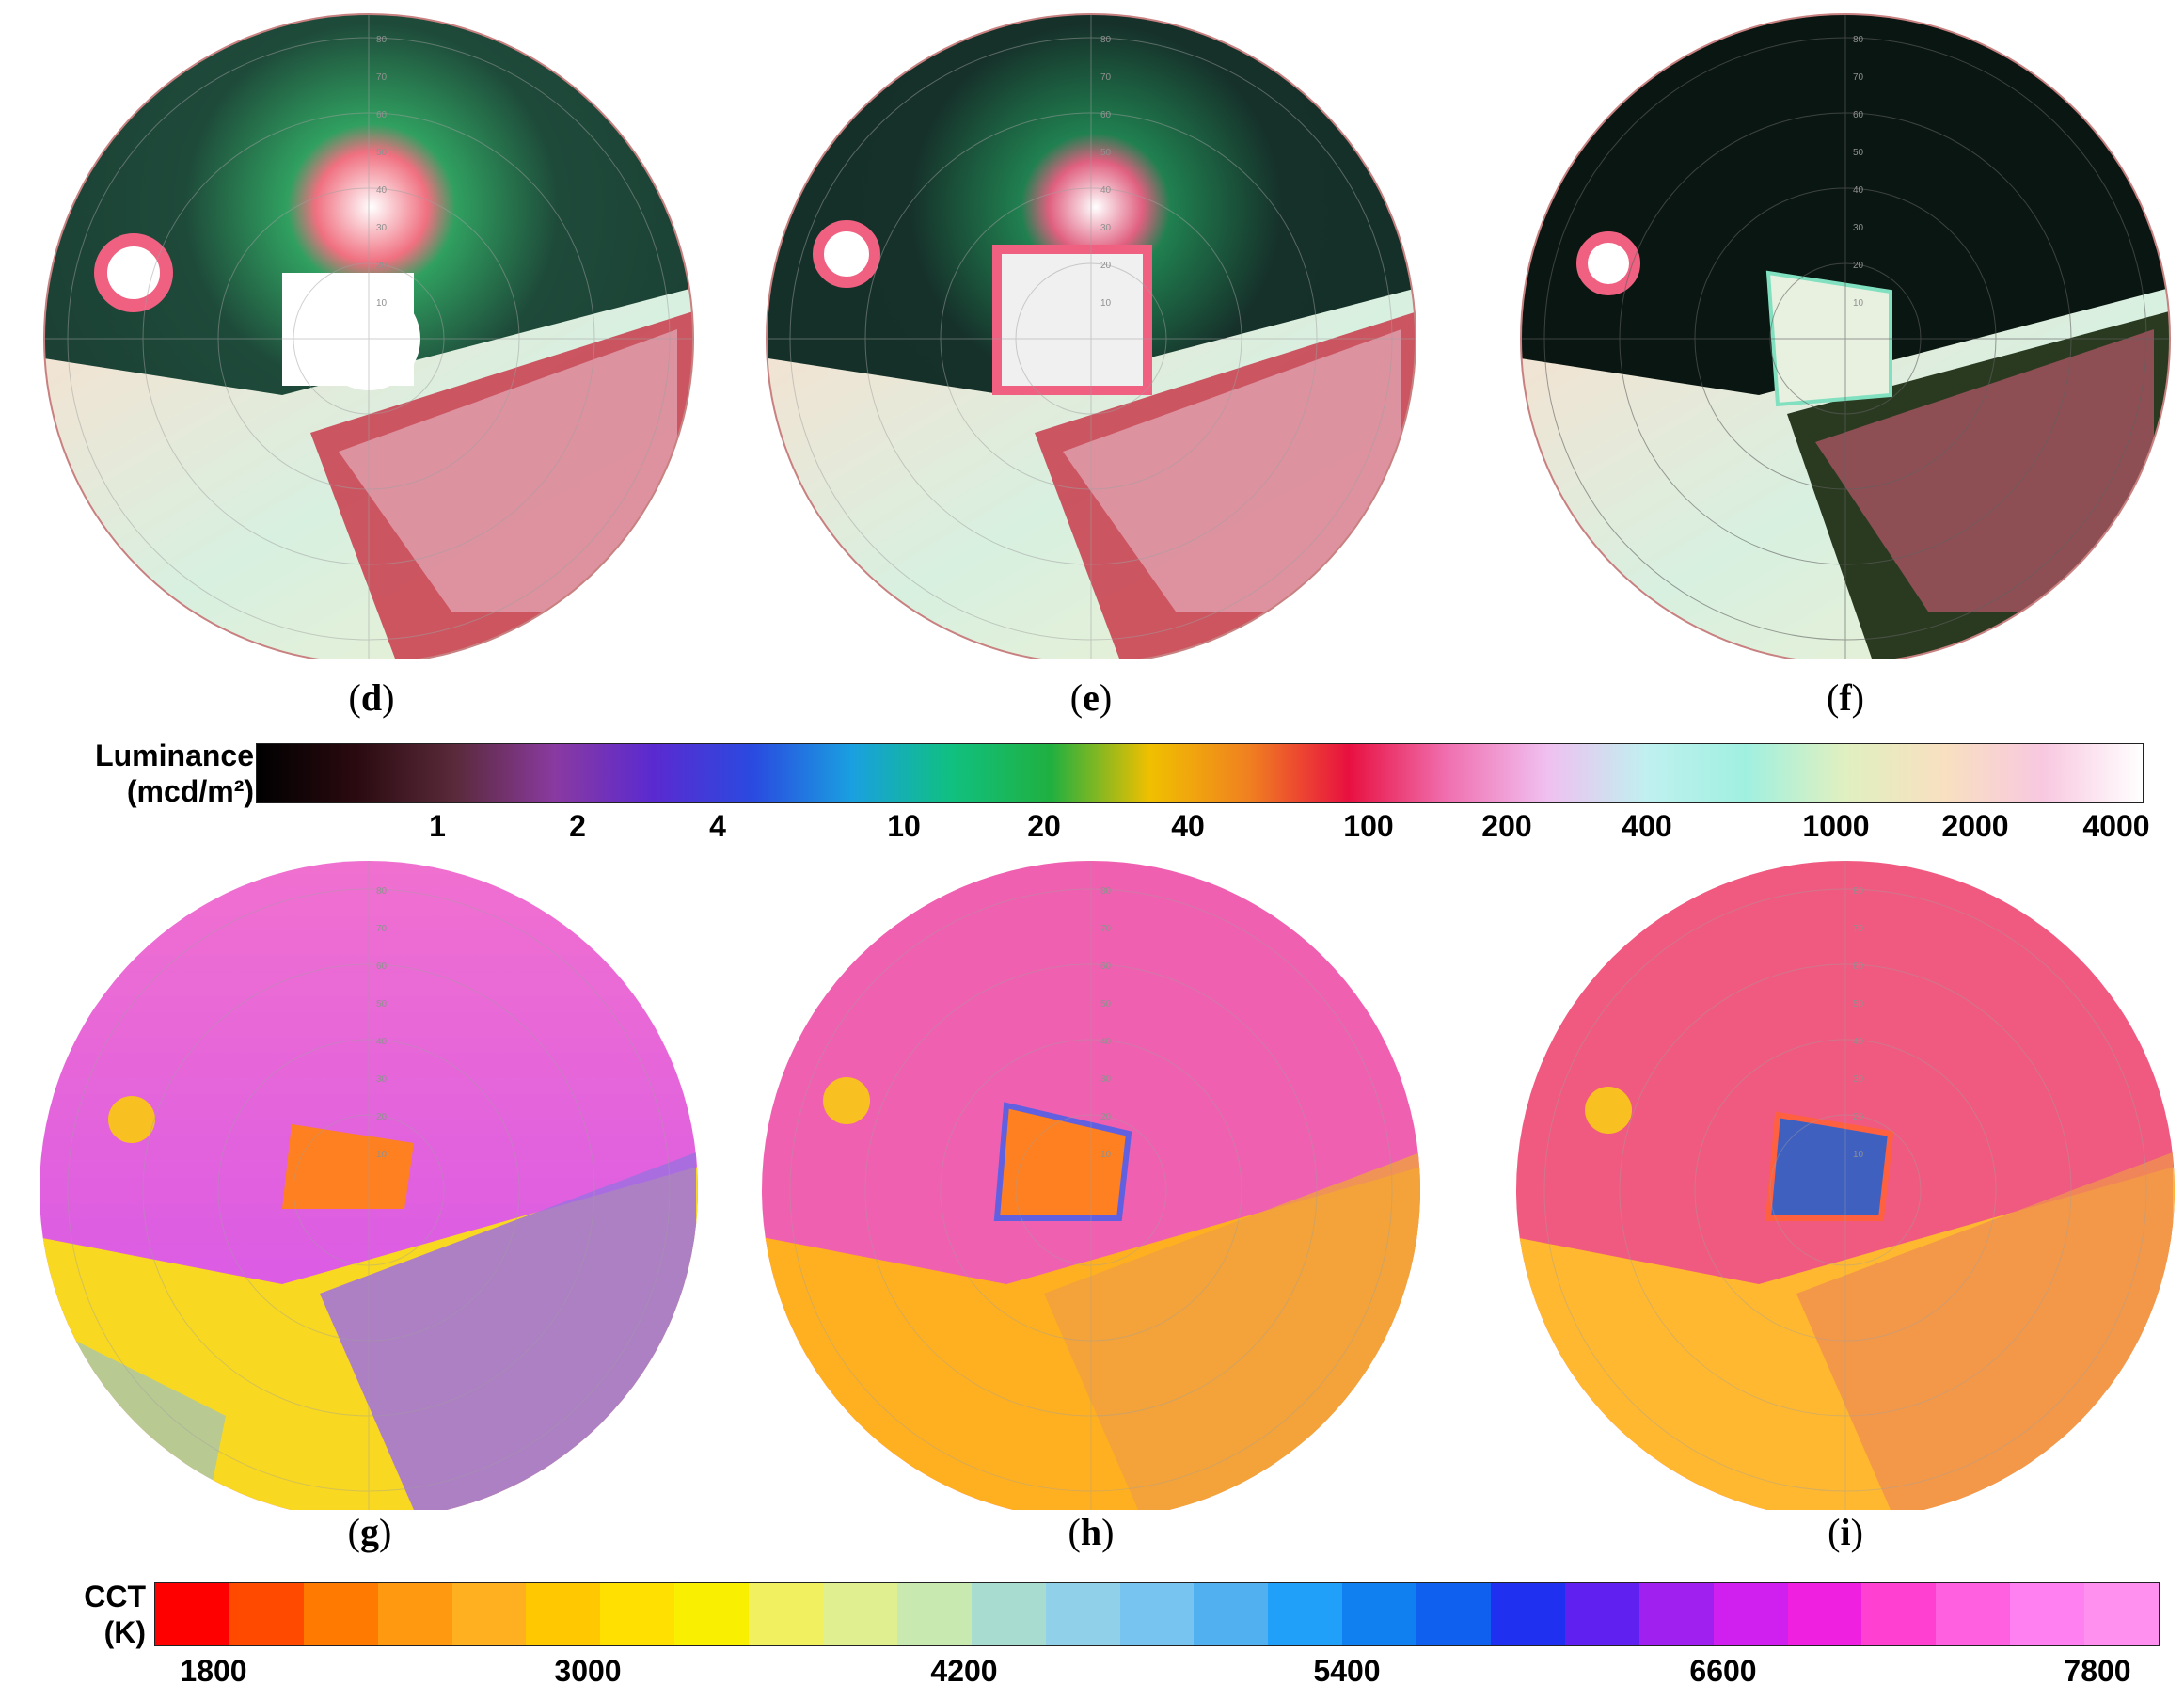 Image resolution: width=2184 pixels, height=1700 pixels. Describe the element at coordinates (1091, 1185) in the screenshot. I see `fisheye-cct-image-h: 10 20 30 40 50 60 70 80` at that location.